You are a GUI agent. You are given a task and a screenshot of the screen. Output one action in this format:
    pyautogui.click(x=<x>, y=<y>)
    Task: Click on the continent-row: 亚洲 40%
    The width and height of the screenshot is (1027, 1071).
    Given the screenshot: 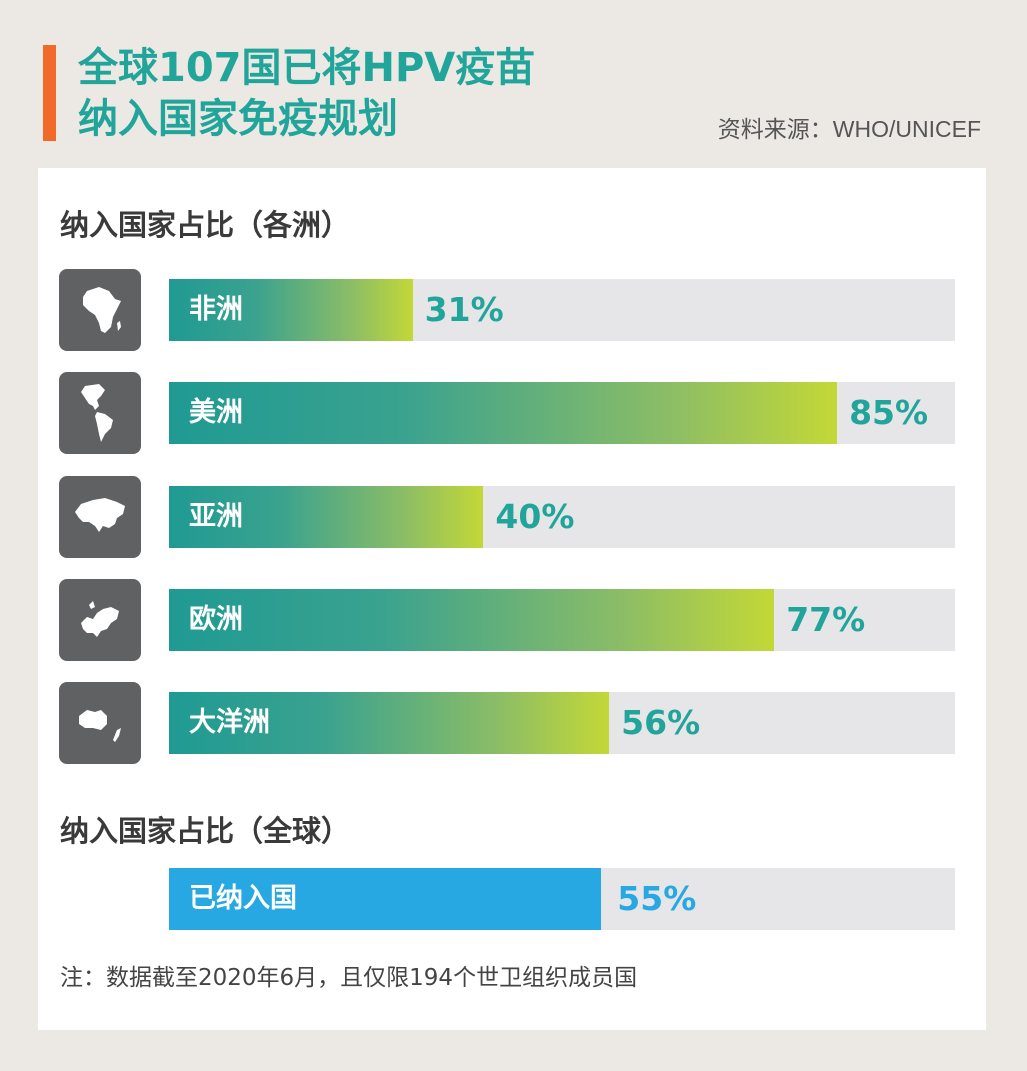 What is the action you would take?
    pyautogui.click(x=512, y=518)
    